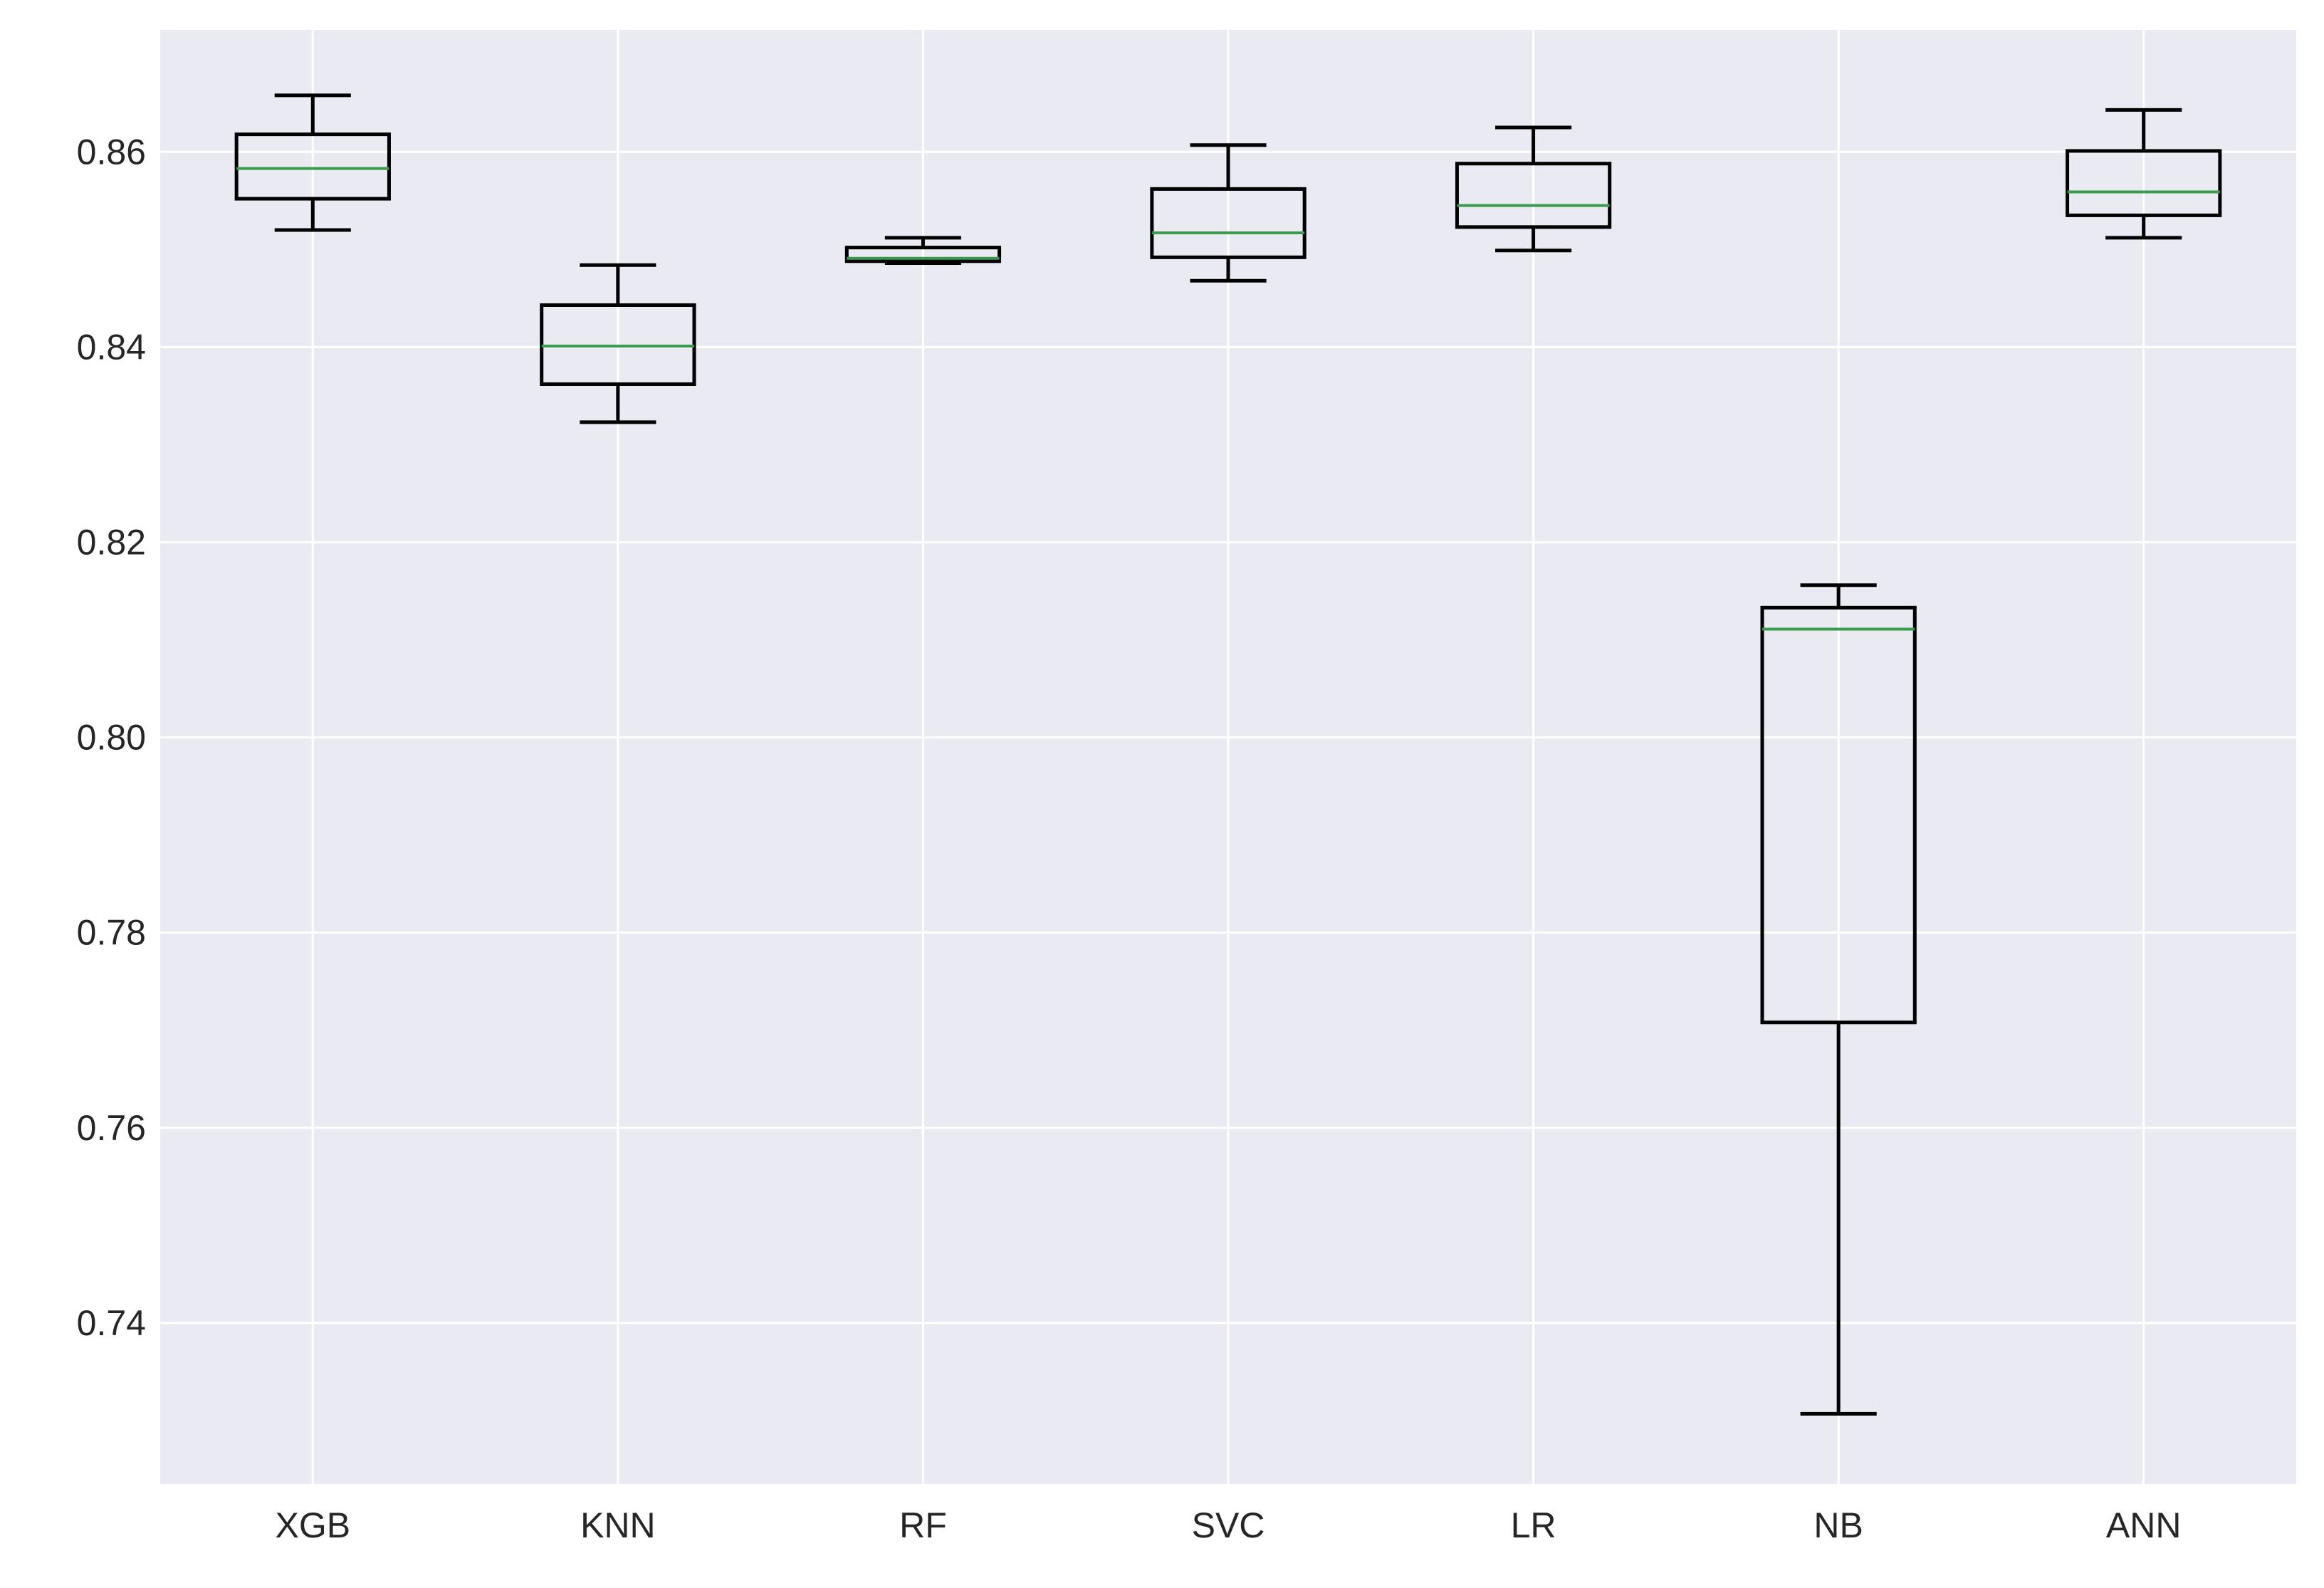  What do you see at coordinates (1838, 1525) in the screenshot?
I see `x-tick-label: NB` at bounding box center [1838, 1525].